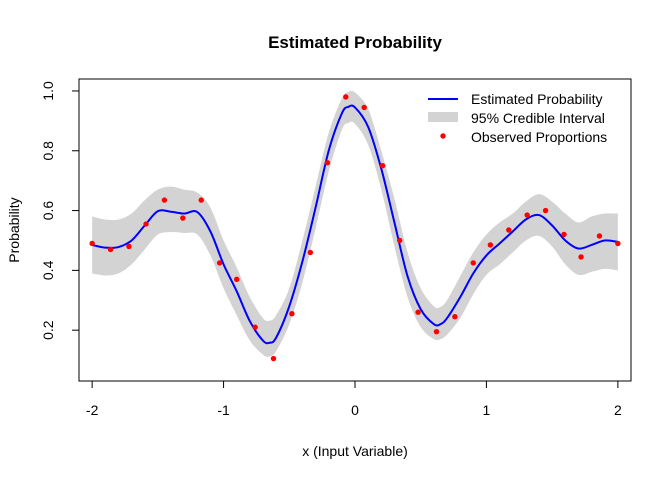 The height and width of the screenshot is (480, 672). I want to click on y-tick-label: 0.2, so click(48, 330).